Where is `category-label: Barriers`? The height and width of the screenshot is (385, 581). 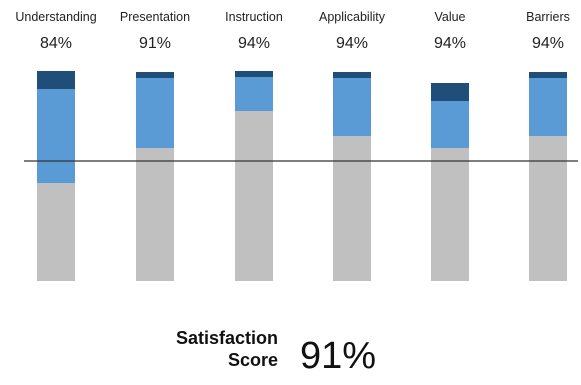 category-label: Barriers is located at coordinates (548, 17).